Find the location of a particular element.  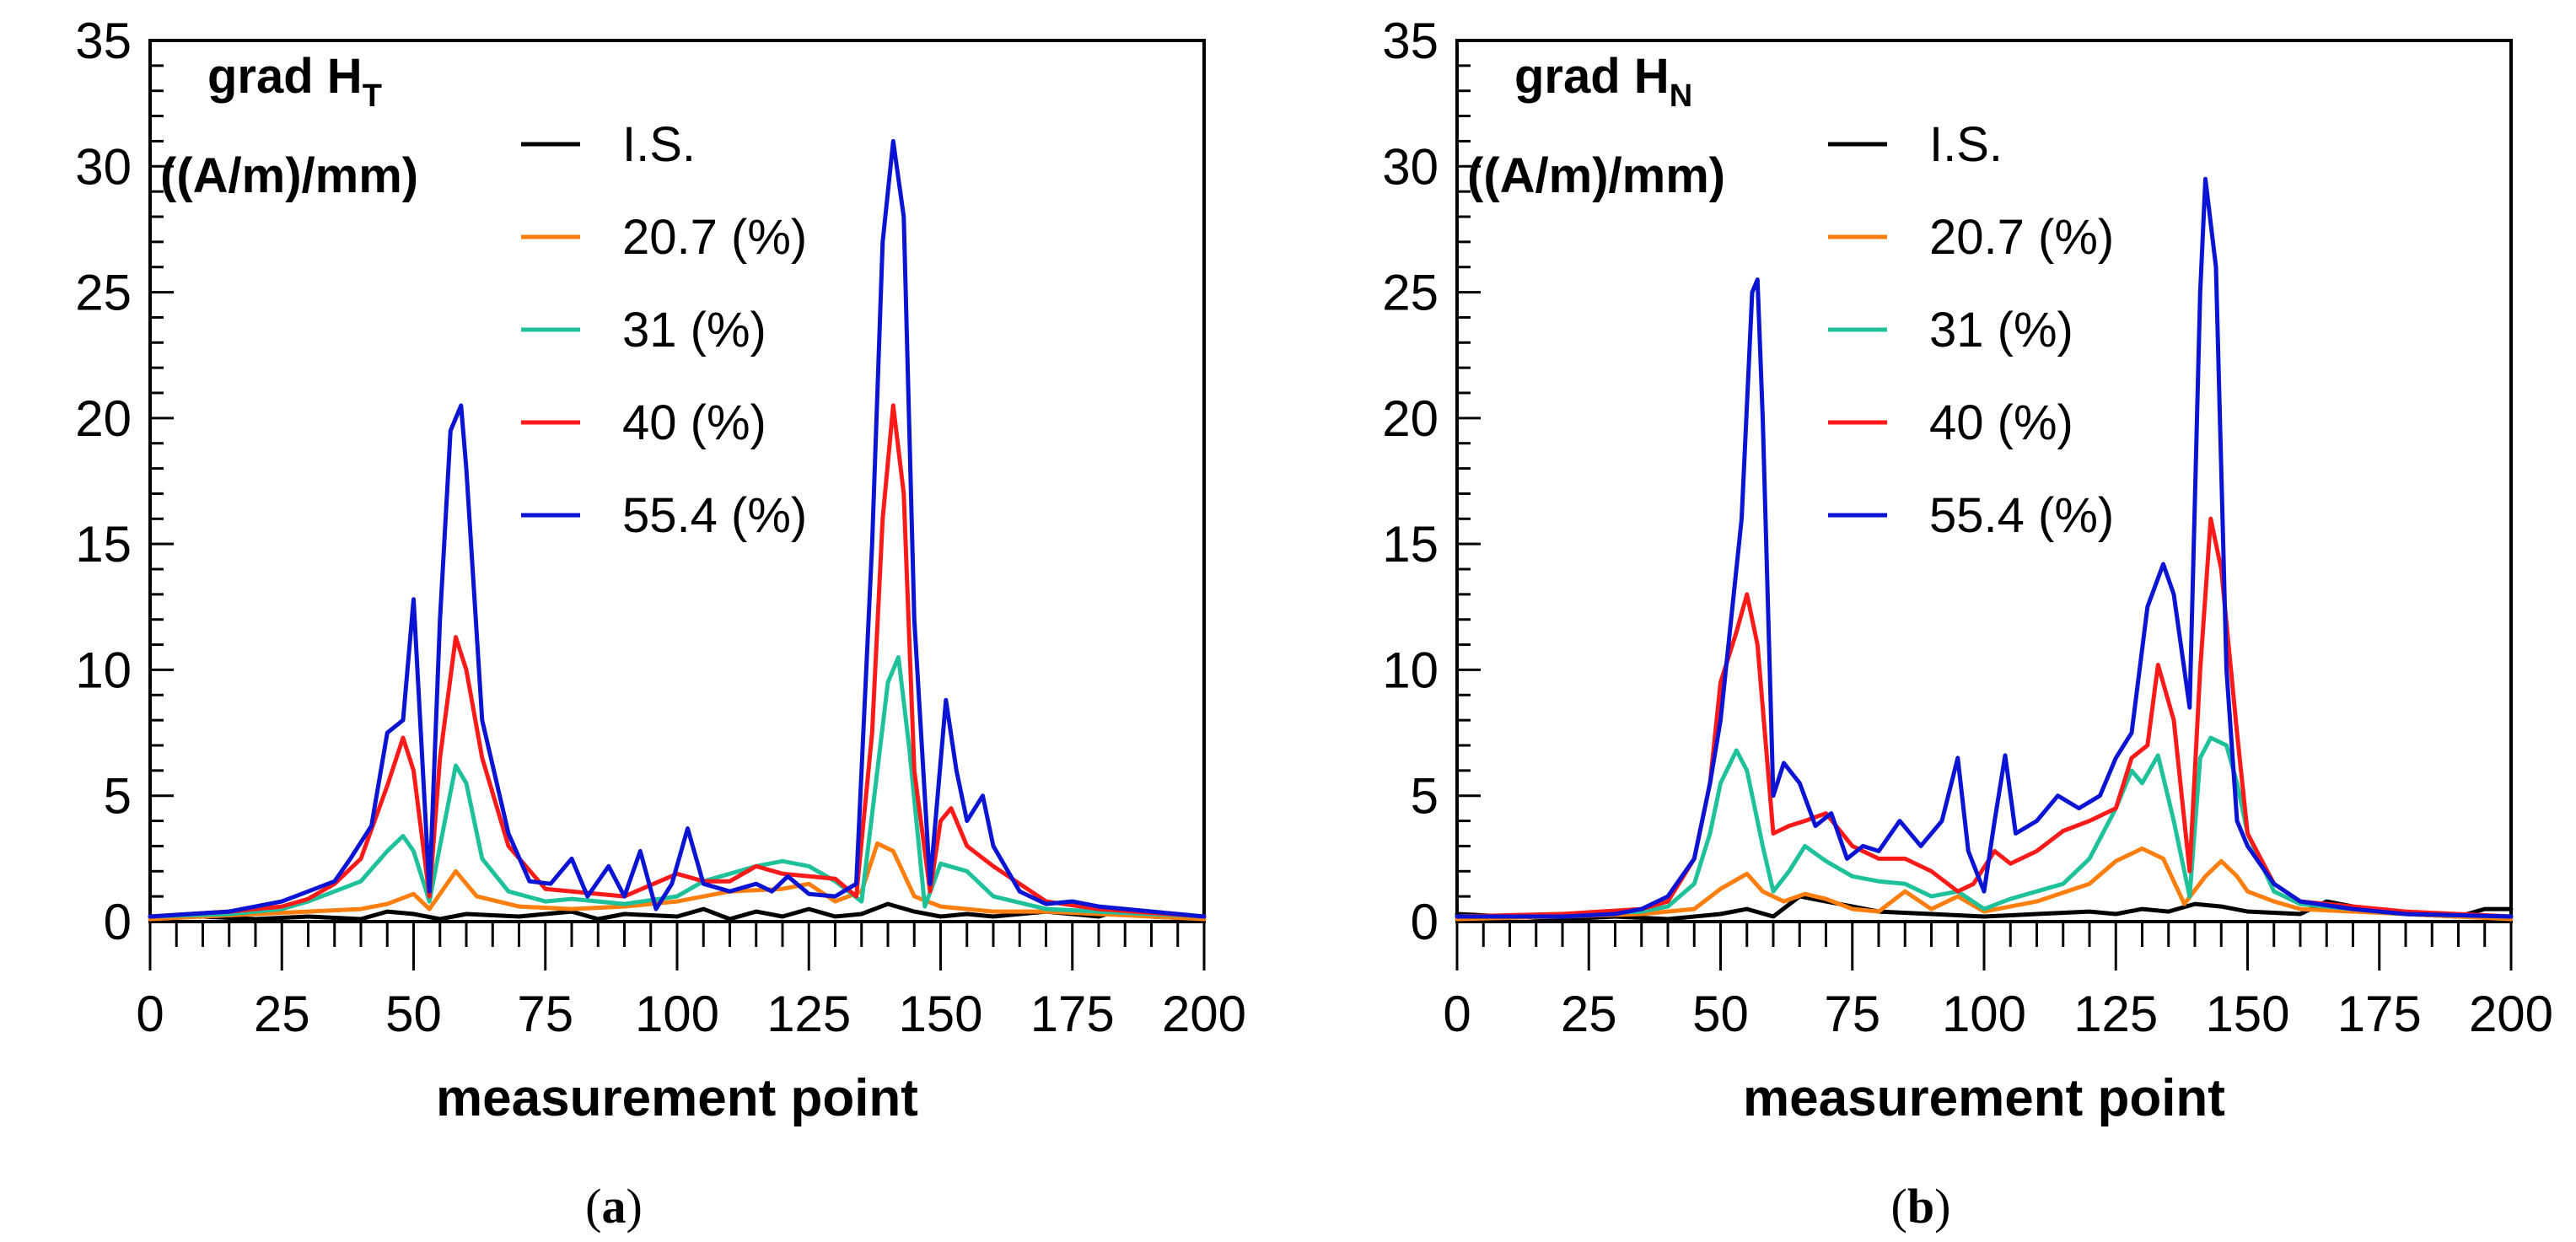

panel-title: grad HN is located at coordinates (1603, 81).